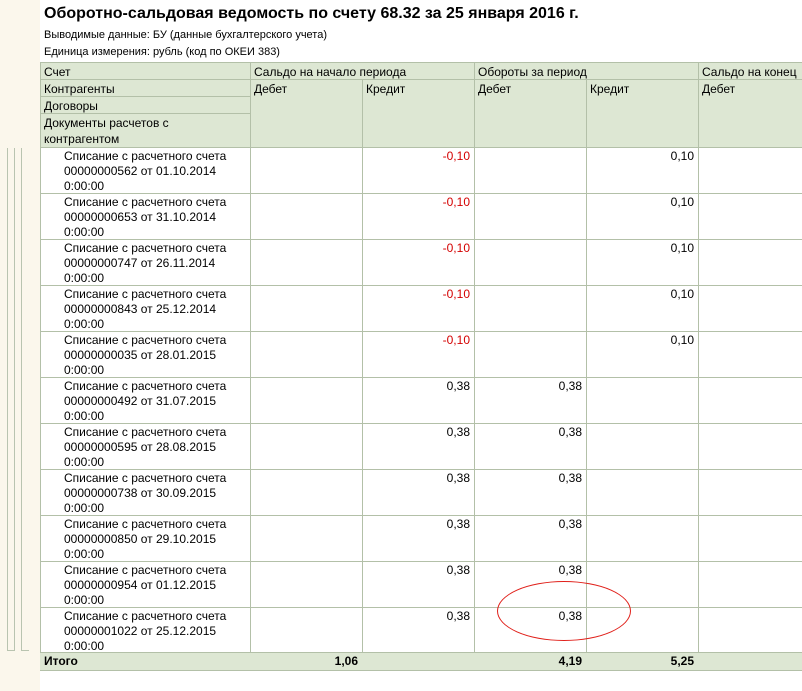 The height and width of the screenshot is (691, 802). I want to click on row-document-number: 00000000954 от 01.12.2015, so click(140, 585).